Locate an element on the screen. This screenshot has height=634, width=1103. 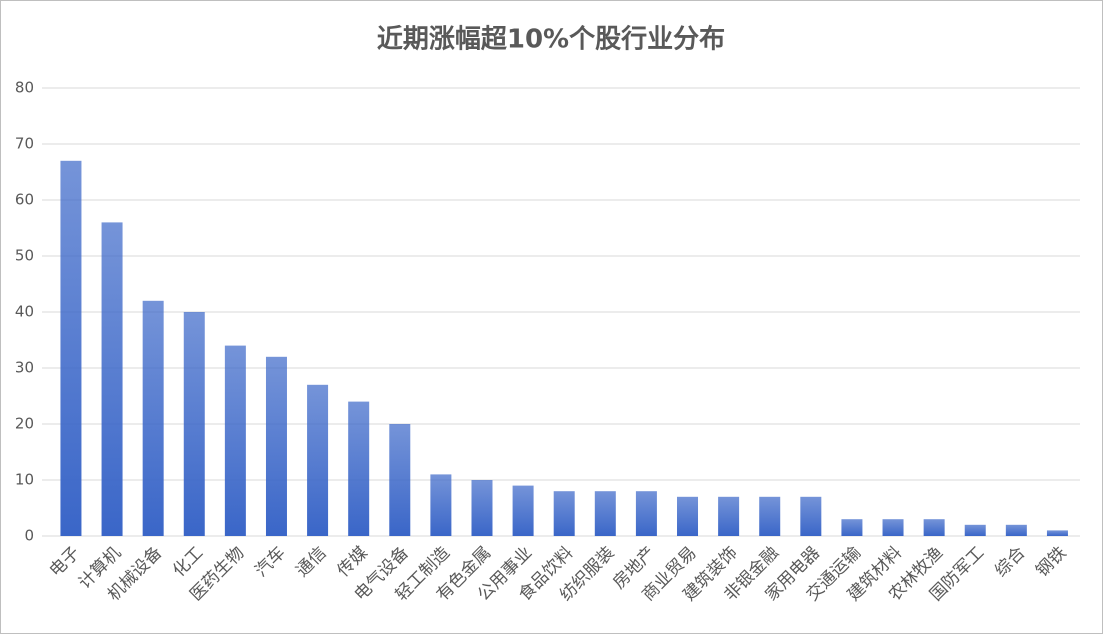
y-tick-label: 30 is located at coordinates (24, 368).